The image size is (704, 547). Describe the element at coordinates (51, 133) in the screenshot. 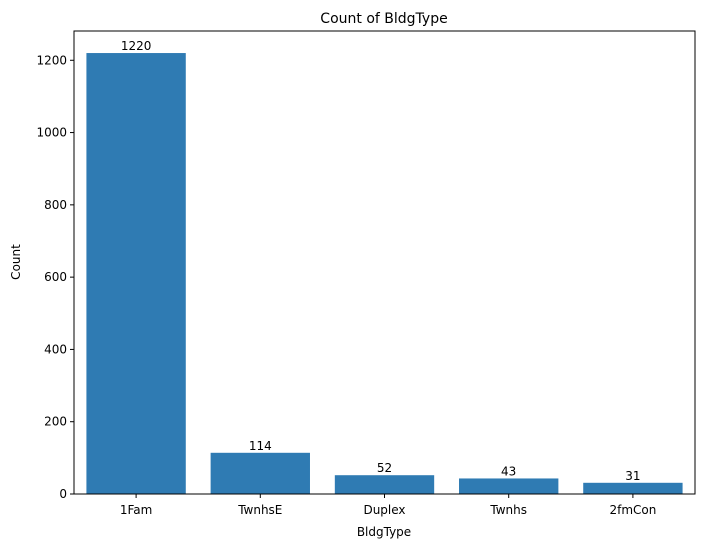

I see `y-tick-label-1000: 1000` at that location.